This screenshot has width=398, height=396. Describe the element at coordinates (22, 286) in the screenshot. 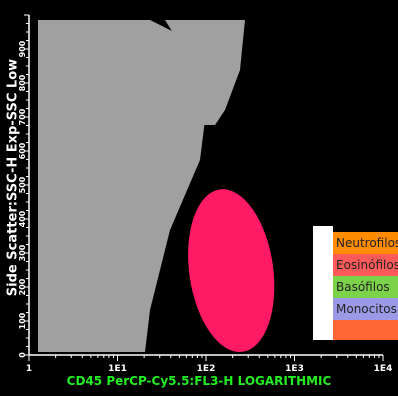

I see `y-tick-label: 200` at that location.